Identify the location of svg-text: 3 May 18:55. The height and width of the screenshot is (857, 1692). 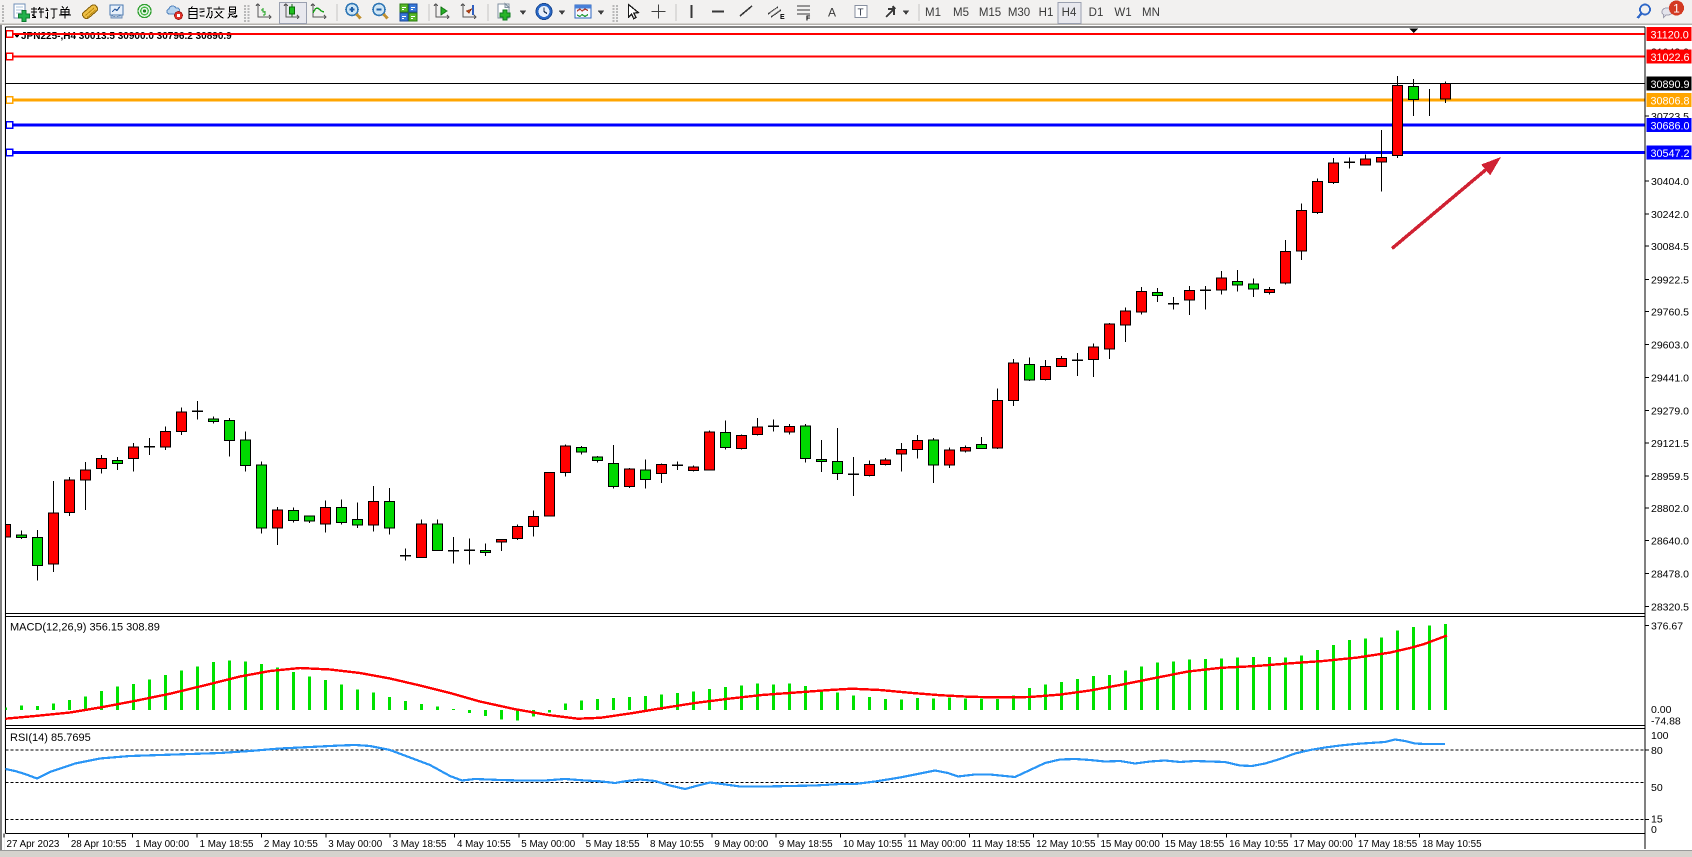
(420, 844).